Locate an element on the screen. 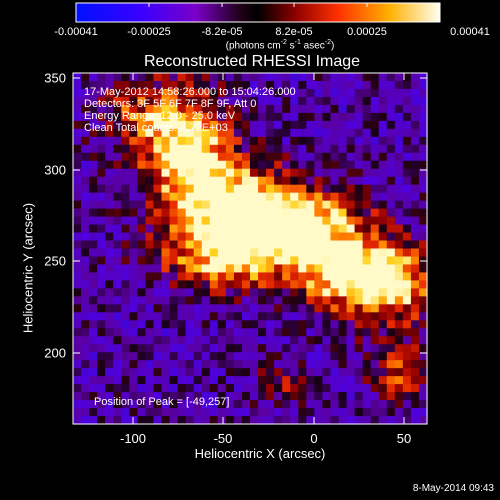 The image size is (500, 500). x-tick-label: -50 is located at coordinates (223, 438).